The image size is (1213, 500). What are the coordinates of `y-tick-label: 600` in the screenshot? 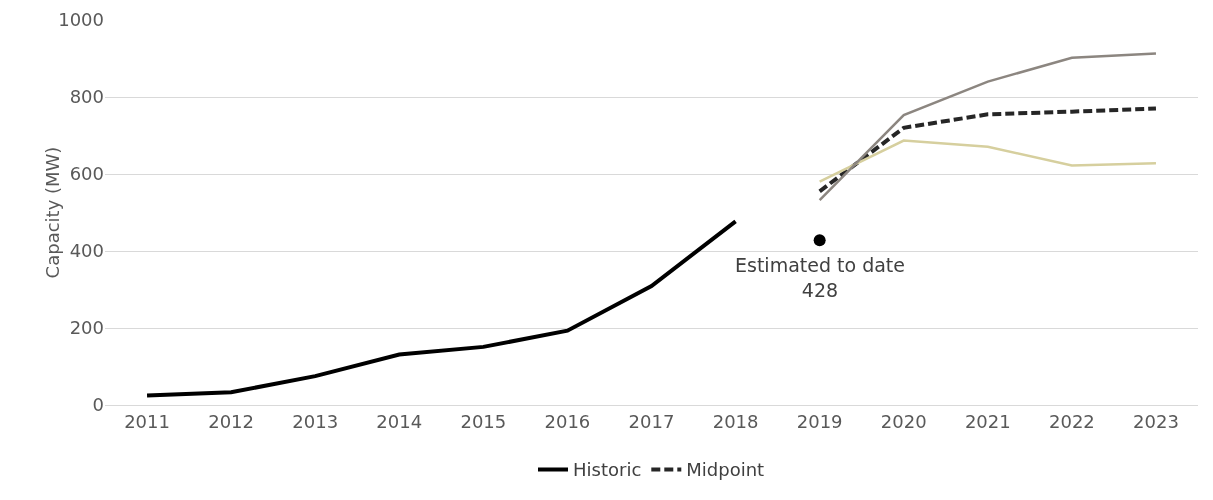 It's located at (86, 174).